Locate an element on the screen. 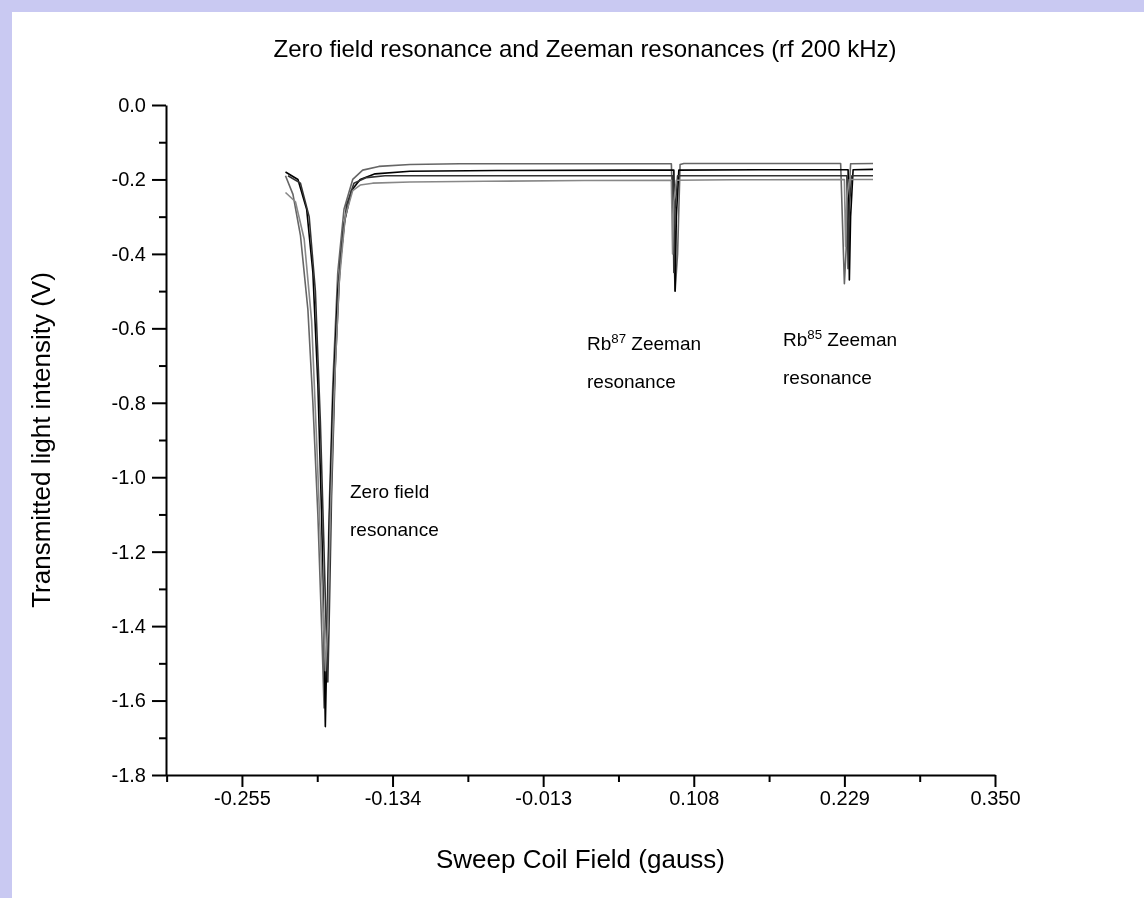 Image resolution: width=1144 pixels, height=898 pixels. y-tick-label: -1.0 is located at coordinates (128, 477).